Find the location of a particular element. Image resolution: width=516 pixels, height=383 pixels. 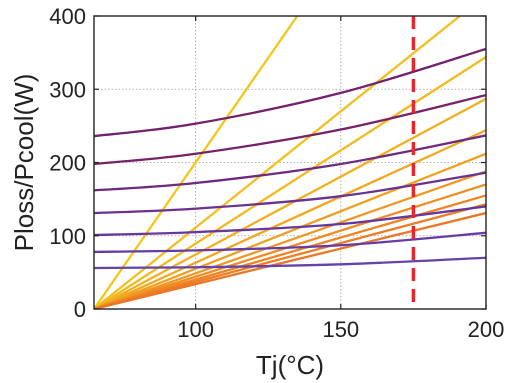

x-tick-label: 200 is located at coordinates (486, 329).